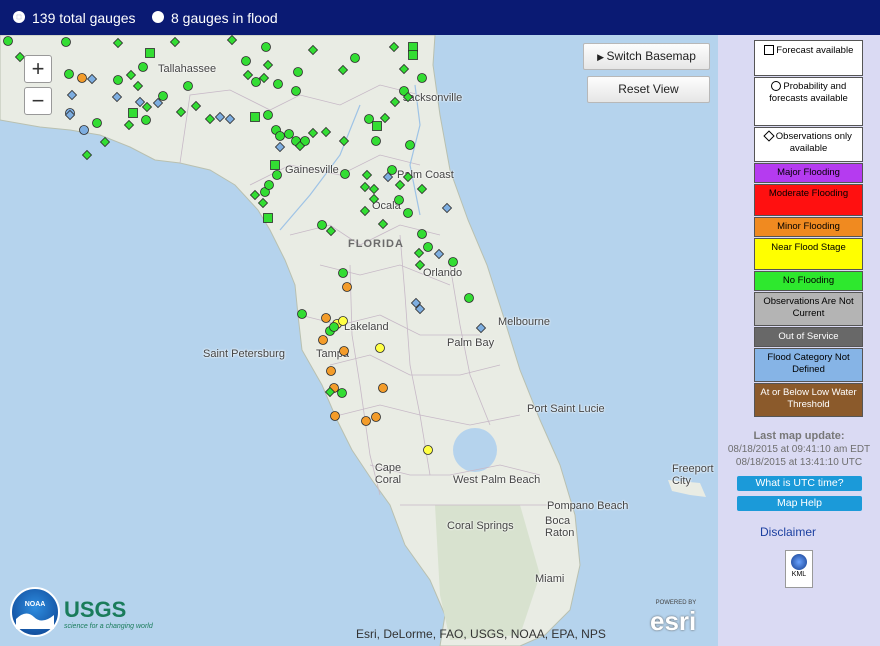 This screenshot has width=880, height=646. I want to click on utc-help-button: What is UTC time?, so click(799, 483).